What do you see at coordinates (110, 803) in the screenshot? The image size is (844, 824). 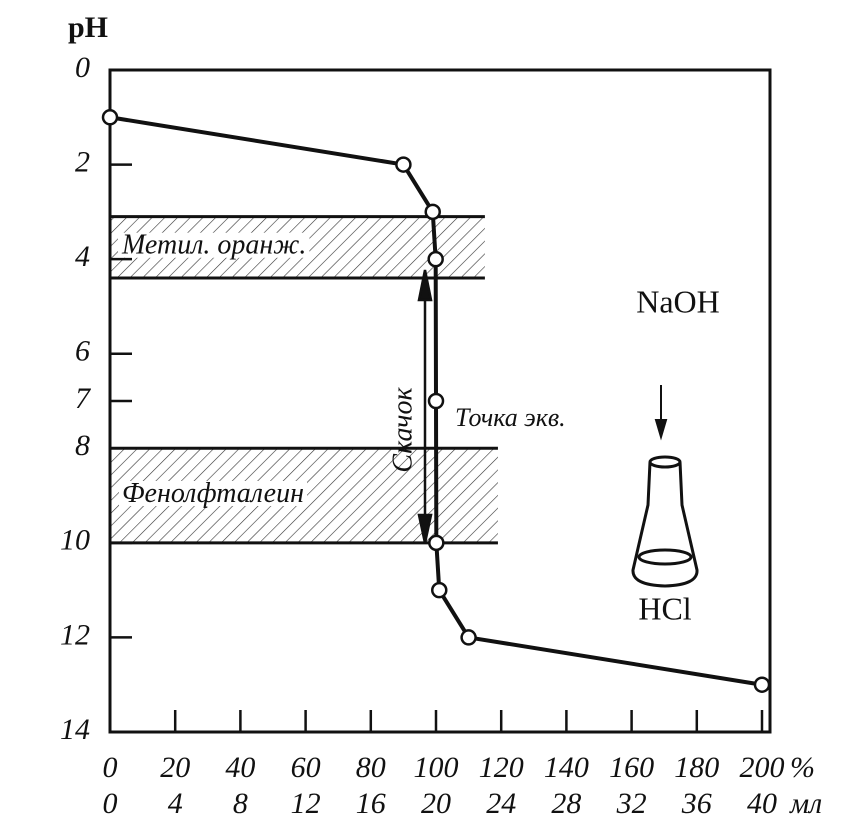 I see `x2-tick-label: 0` at bounding box center [110, 803].